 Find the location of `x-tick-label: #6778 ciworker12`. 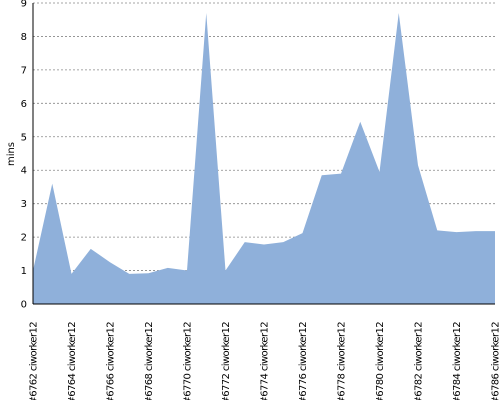

x-tick-label: #6778 ciworker12 is located at coordinates (342, 361).